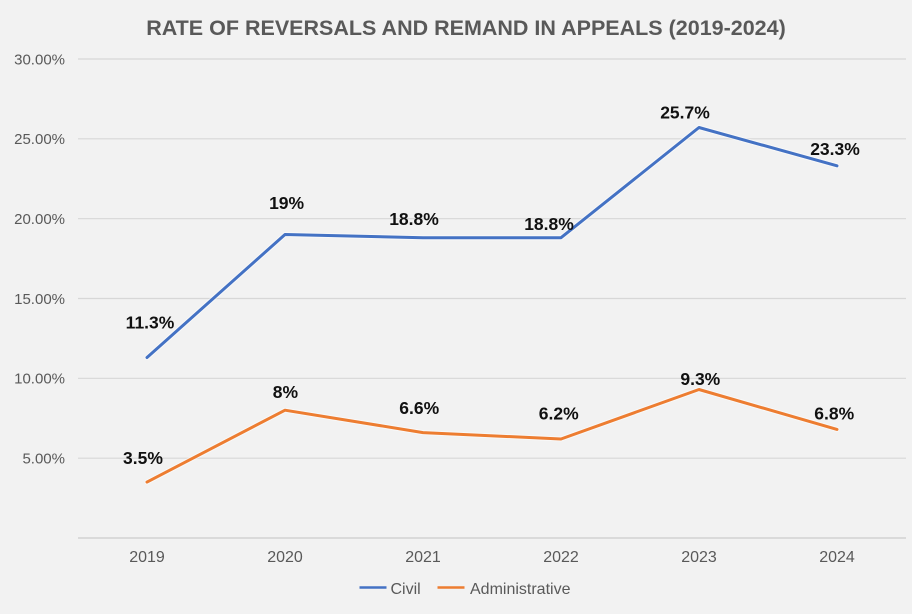 This screenshot has width=912, height=614. What do you see at coordinates (699, 557) in the screenshot?
I see `svg-text: 2023` at bounding box center [699, 557].